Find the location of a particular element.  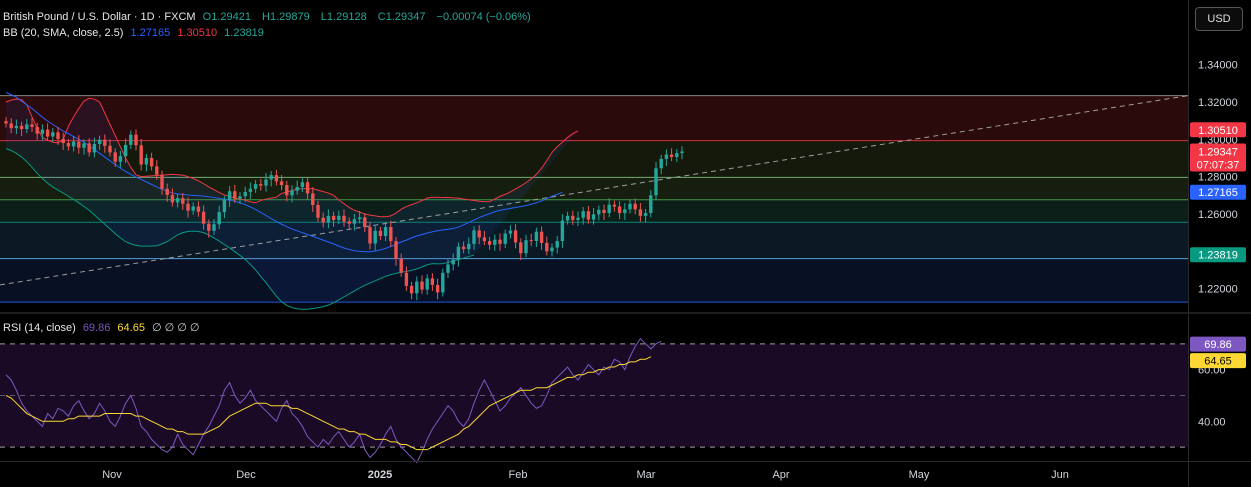

time-axis-label: Apr is located at coordinates (780, 475).